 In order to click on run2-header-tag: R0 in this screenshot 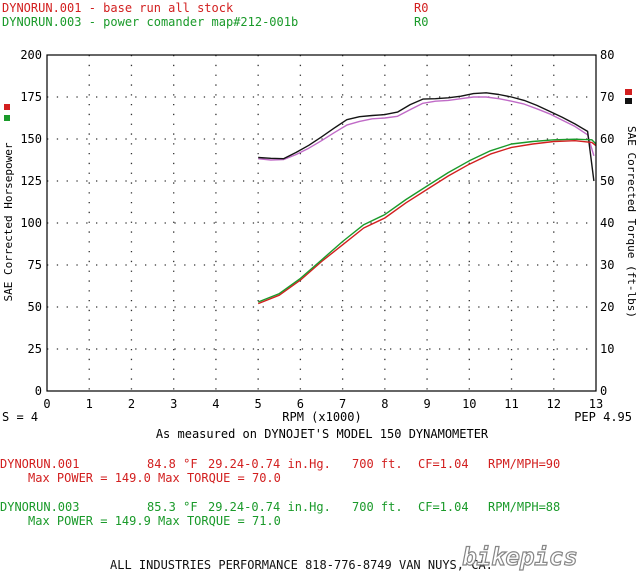, I will do `click(421, 22)`.